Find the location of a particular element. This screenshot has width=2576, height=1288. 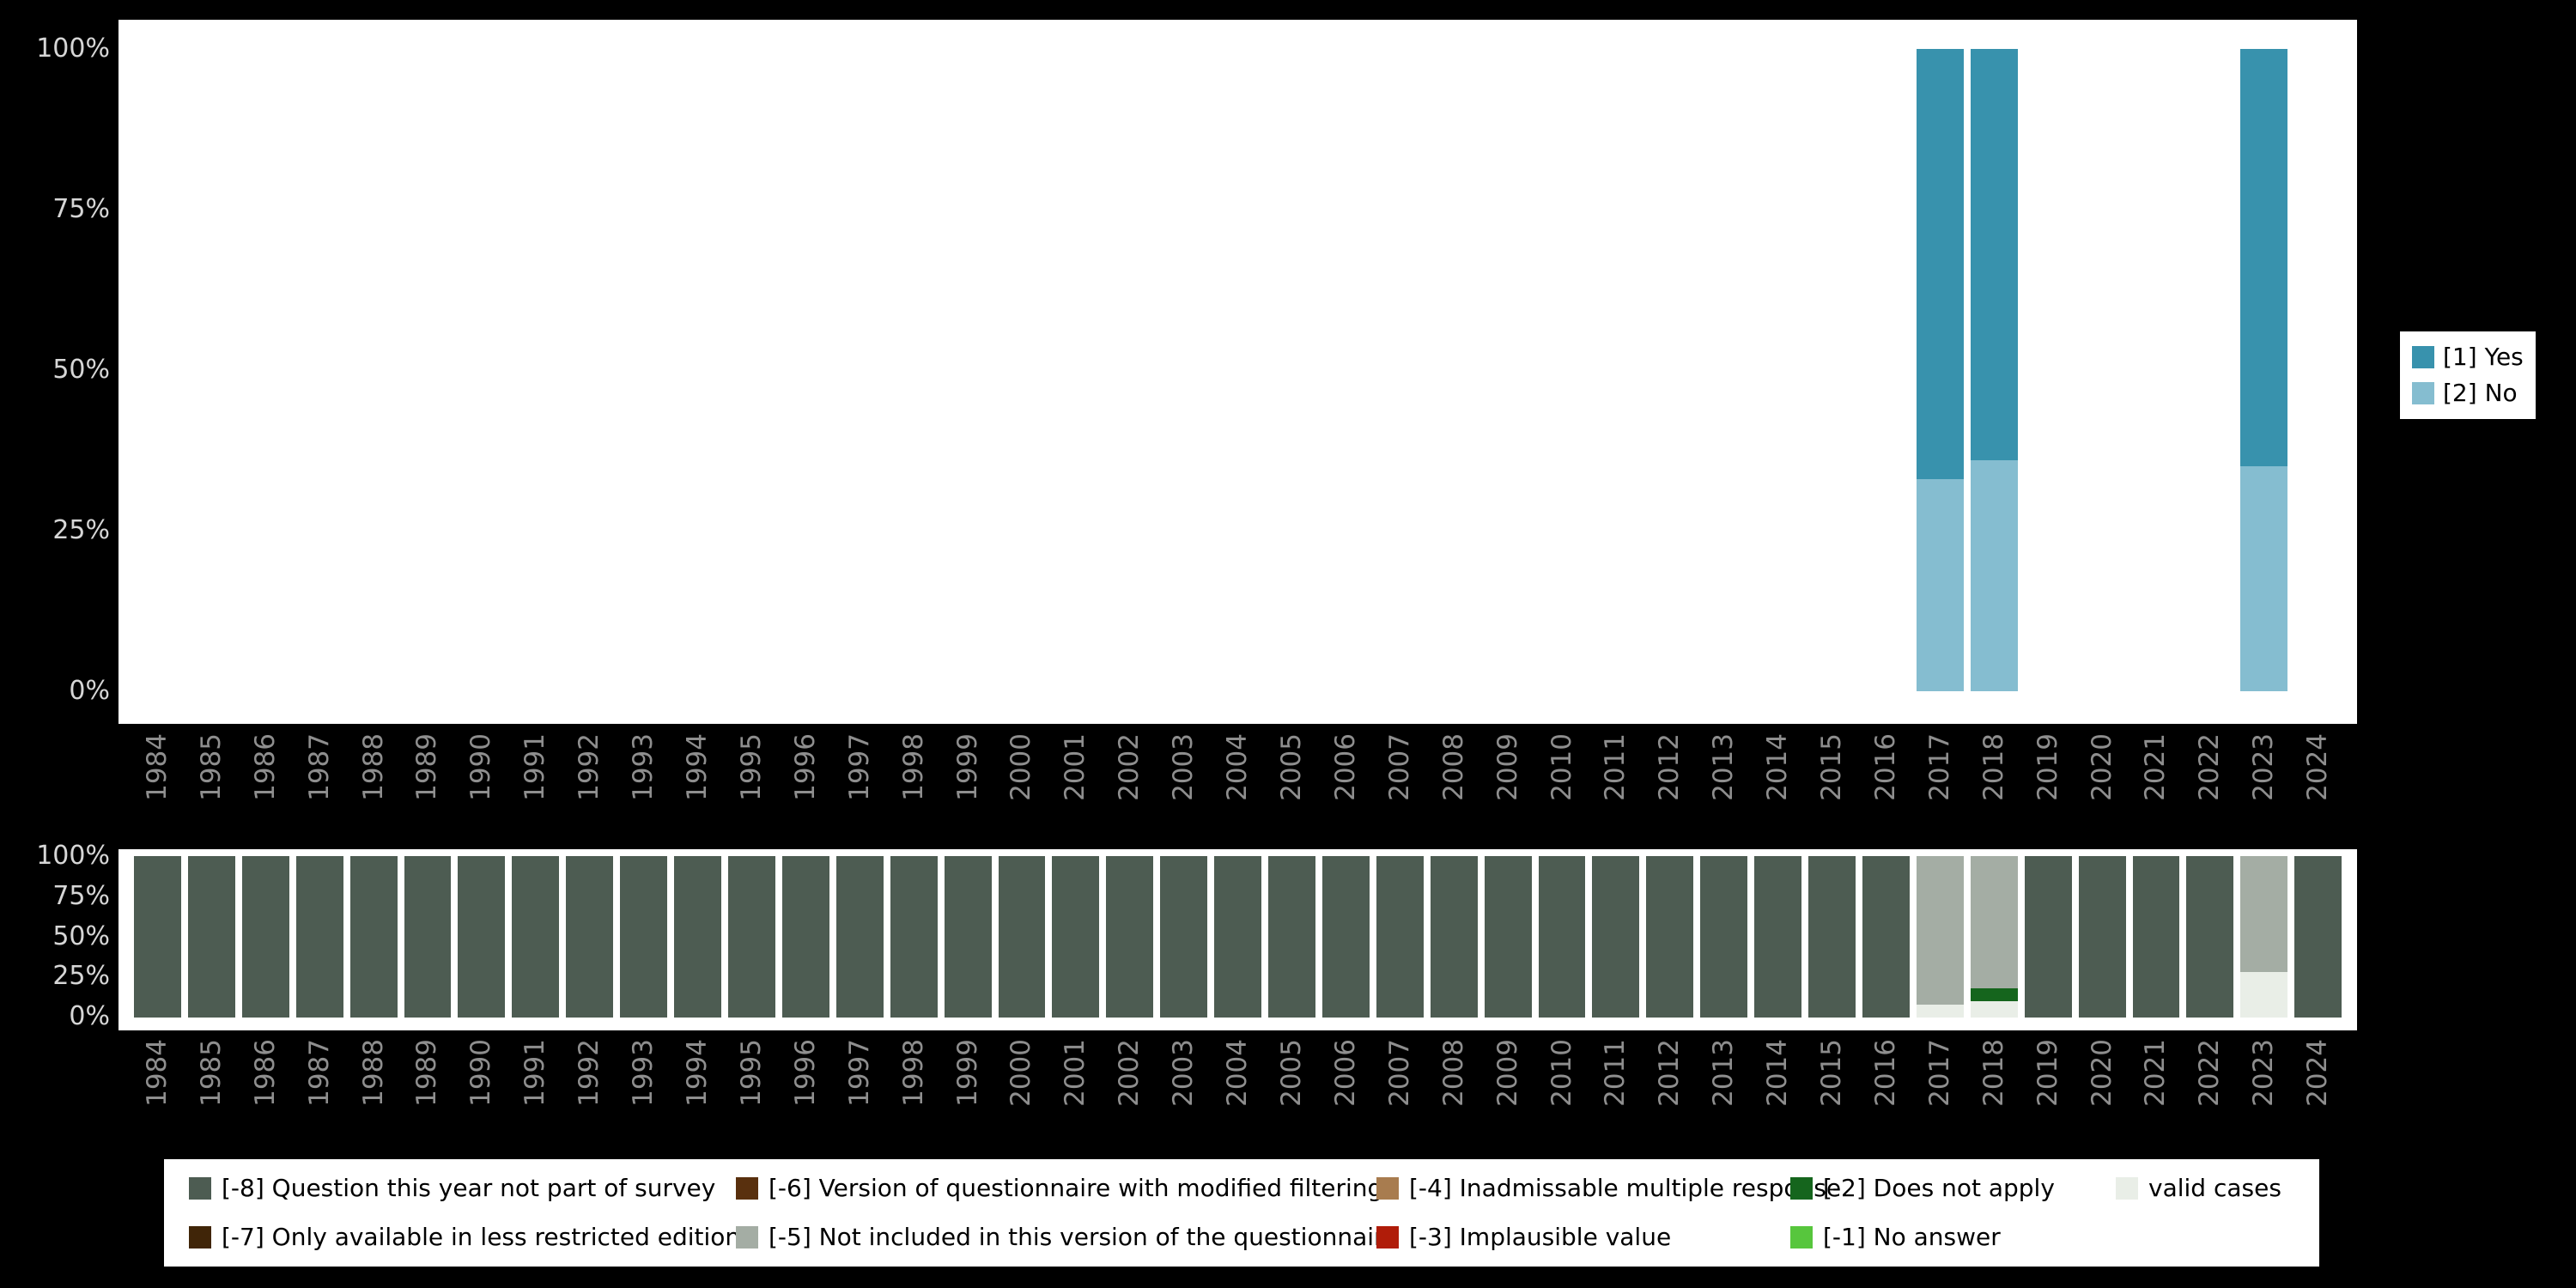

bar-column-1988 is located at coordinates (374, 370).